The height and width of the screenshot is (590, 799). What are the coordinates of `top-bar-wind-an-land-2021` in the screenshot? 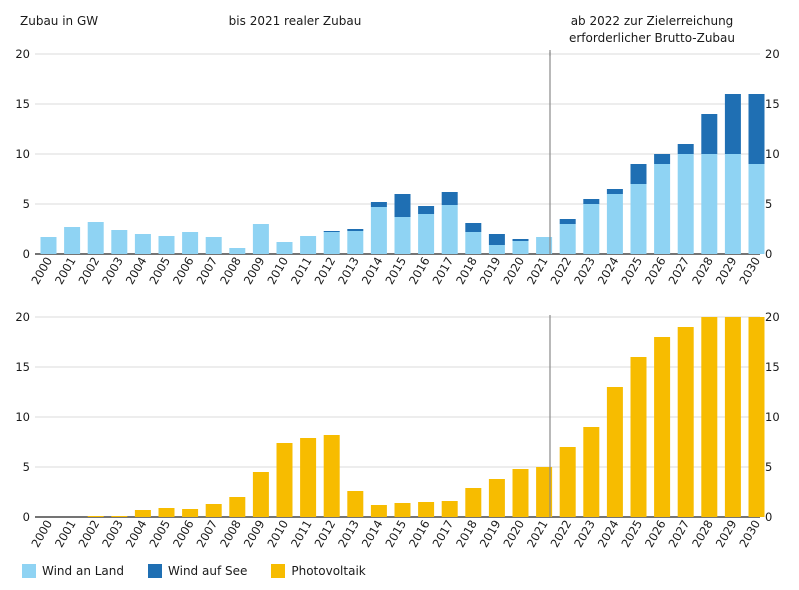 It's located at (544, 245).